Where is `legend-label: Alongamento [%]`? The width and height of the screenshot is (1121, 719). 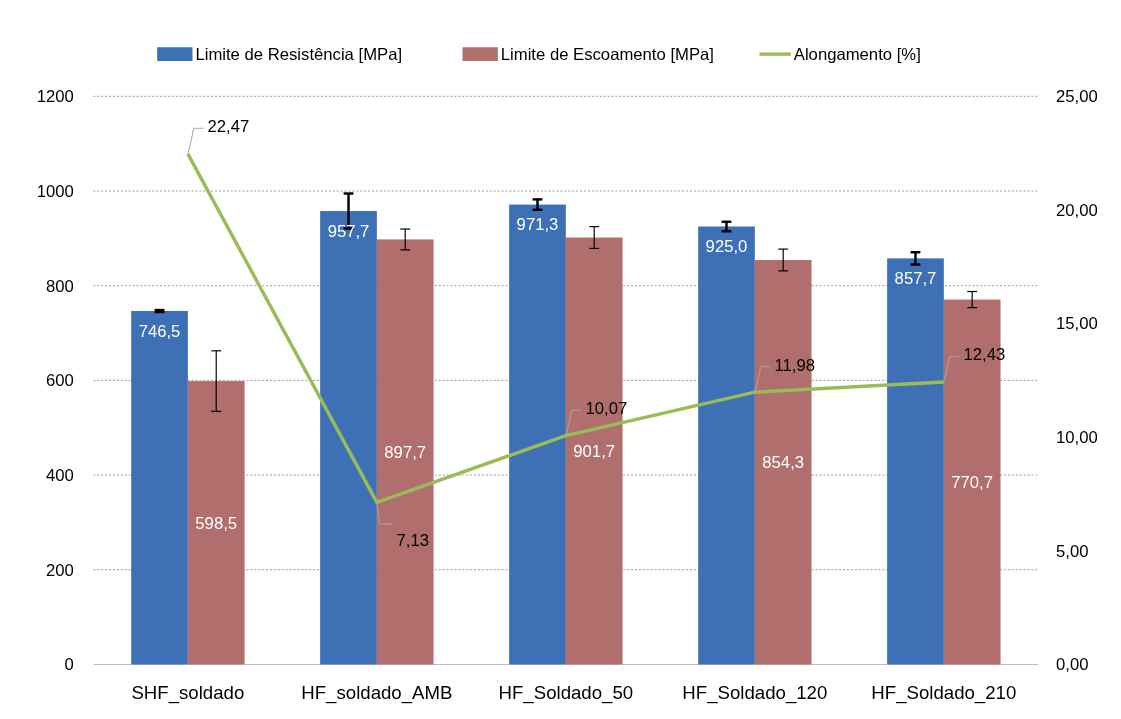
legend-label: Alongamento [%] is located at coordinates (857, 55).